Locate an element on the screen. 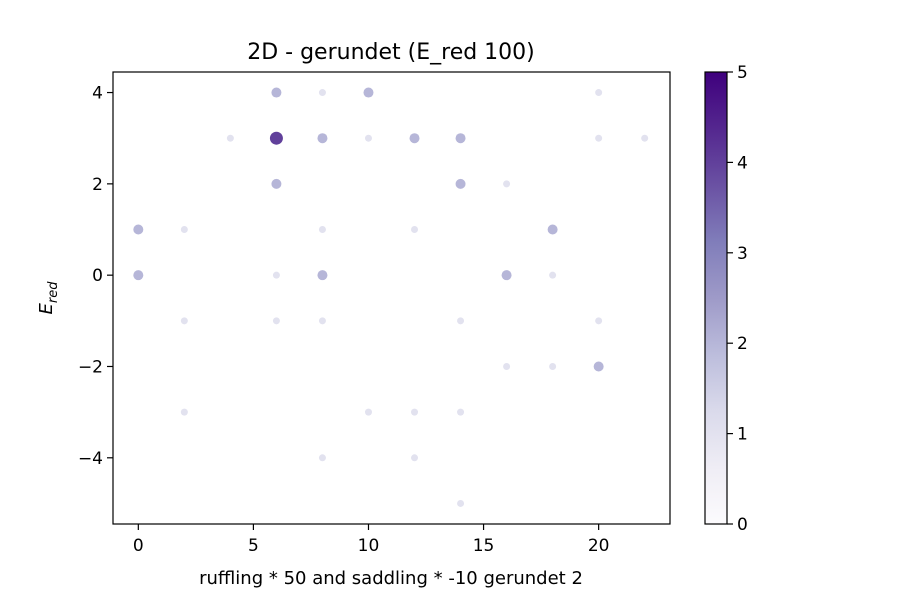  y-axis-label-main: E is located at coordinates (46, 308).